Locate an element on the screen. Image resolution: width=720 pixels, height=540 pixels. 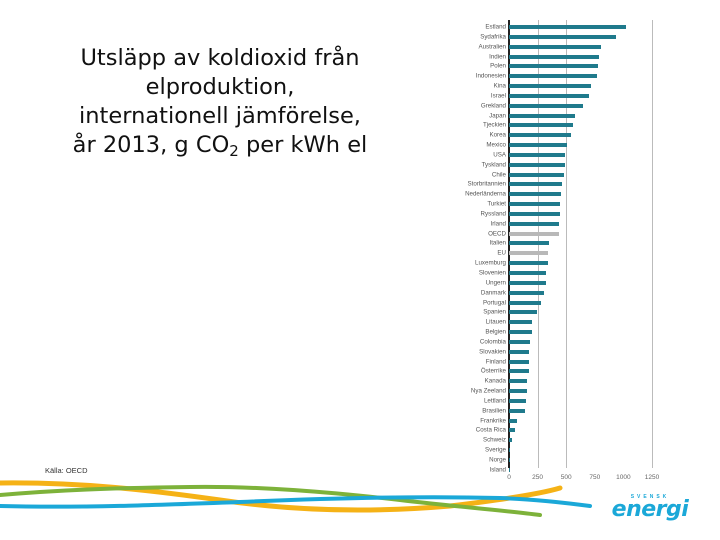
title-line-4-pre: år 2013, g CO is located at coordinates (151, 145).